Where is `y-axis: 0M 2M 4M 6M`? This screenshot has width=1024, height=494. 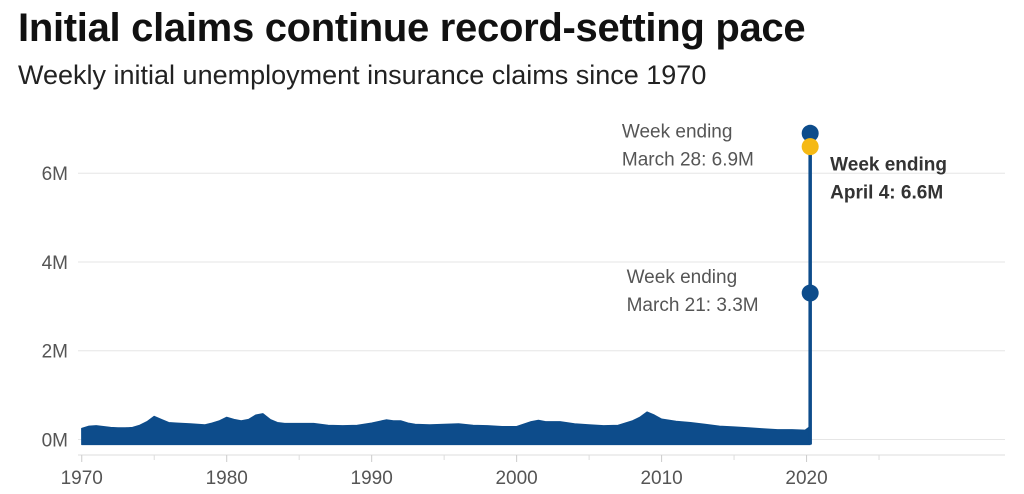
y-axis: 0M 2M 4M 6M is located at coordinates (55, 307).